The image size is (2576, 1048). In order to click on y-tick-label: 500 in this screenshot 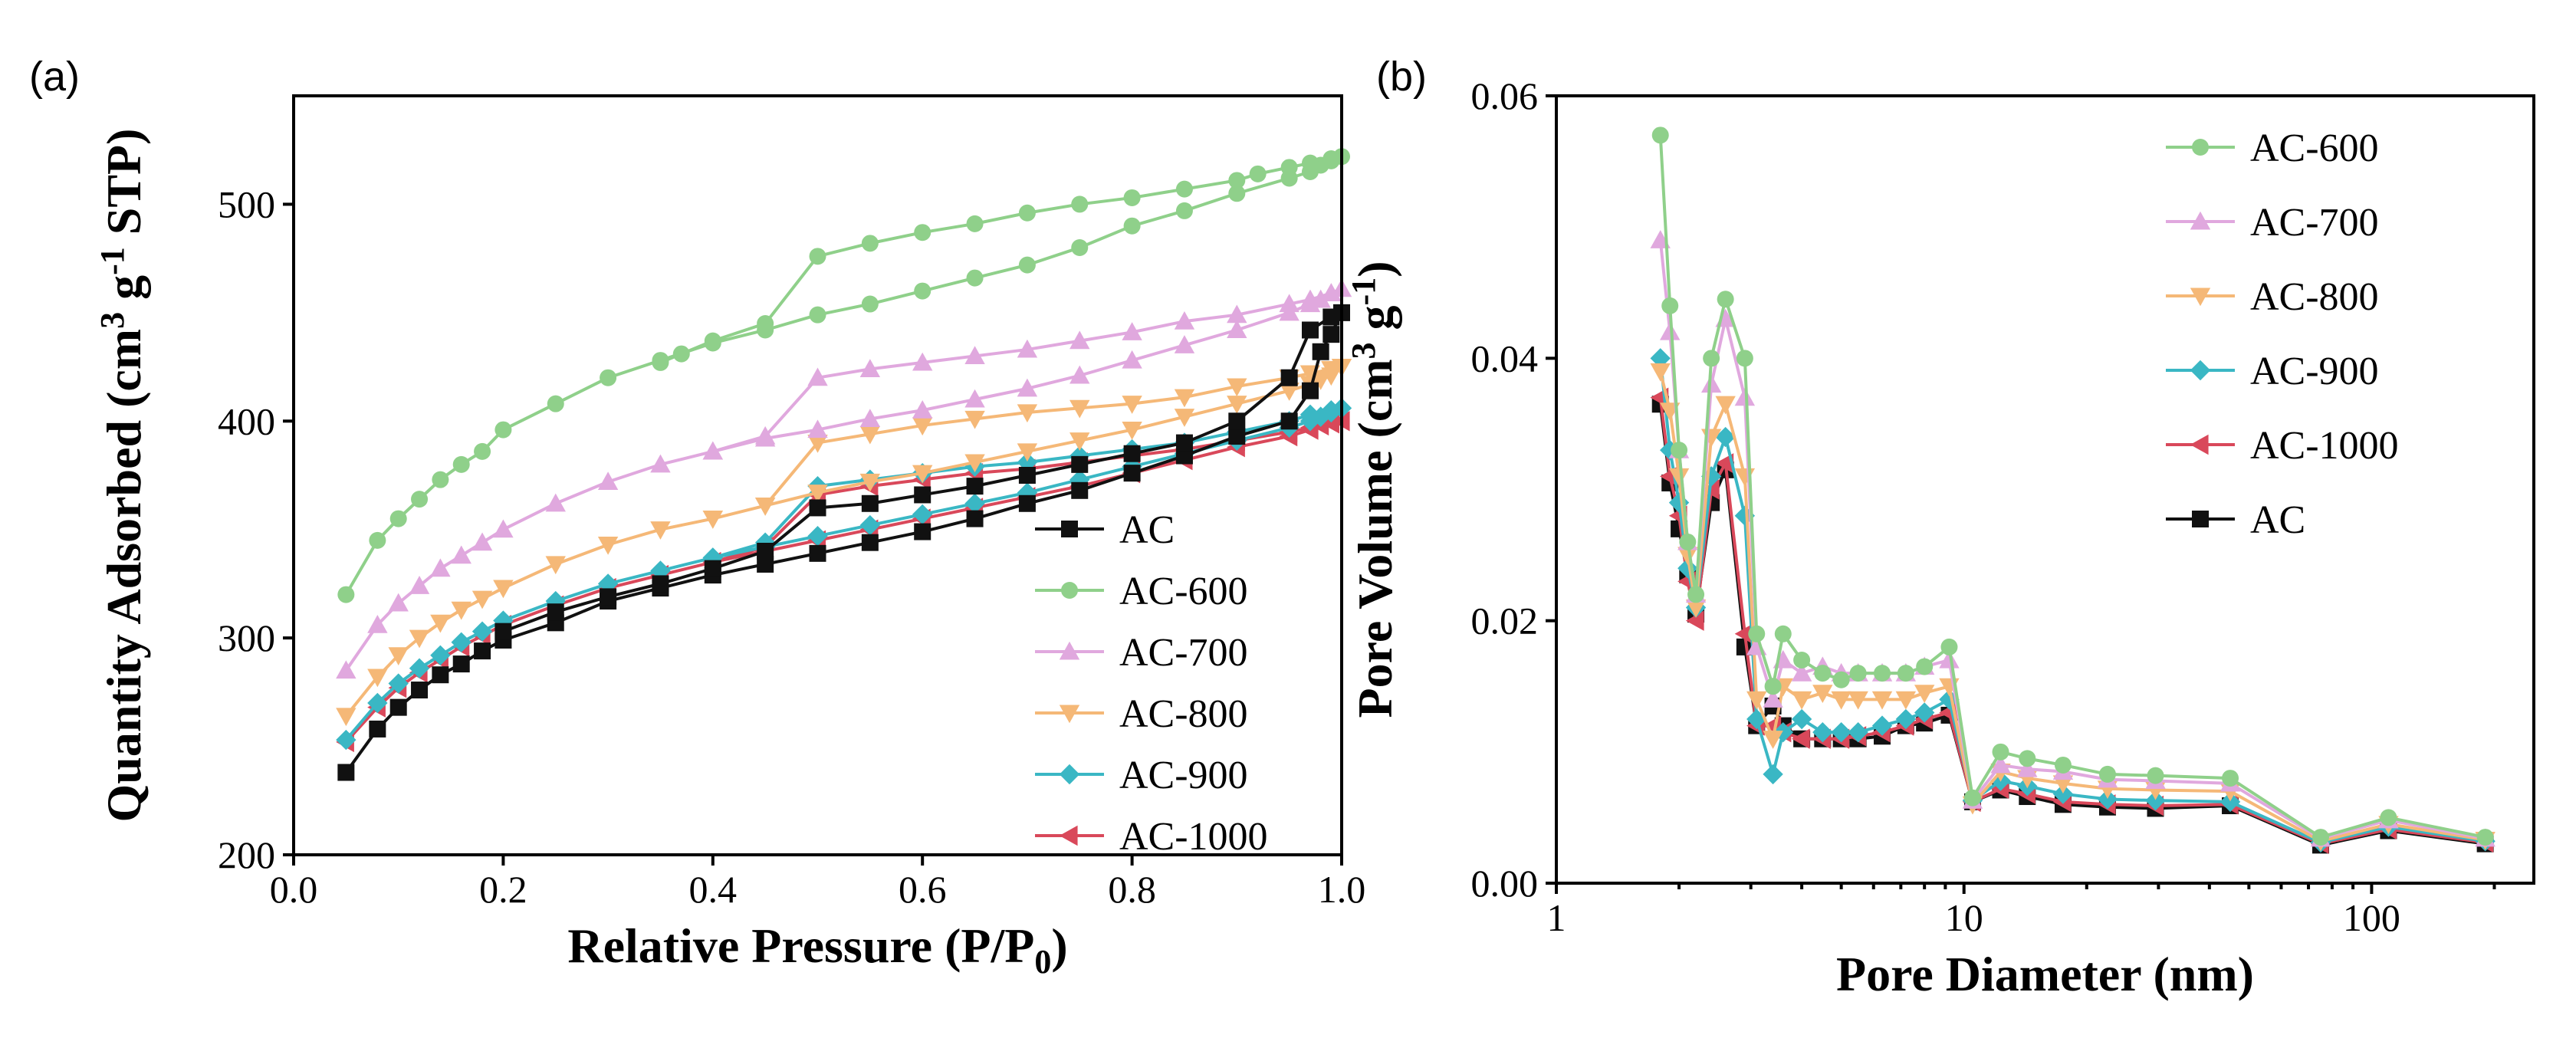, I will do `click(247, 203)`.